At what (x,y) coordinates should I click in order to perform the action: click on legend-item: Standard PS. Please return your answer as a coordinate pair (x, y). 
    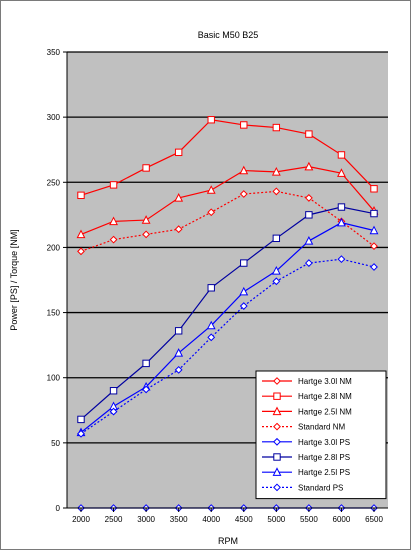
    Looking at the image, I should click on (302, 487).